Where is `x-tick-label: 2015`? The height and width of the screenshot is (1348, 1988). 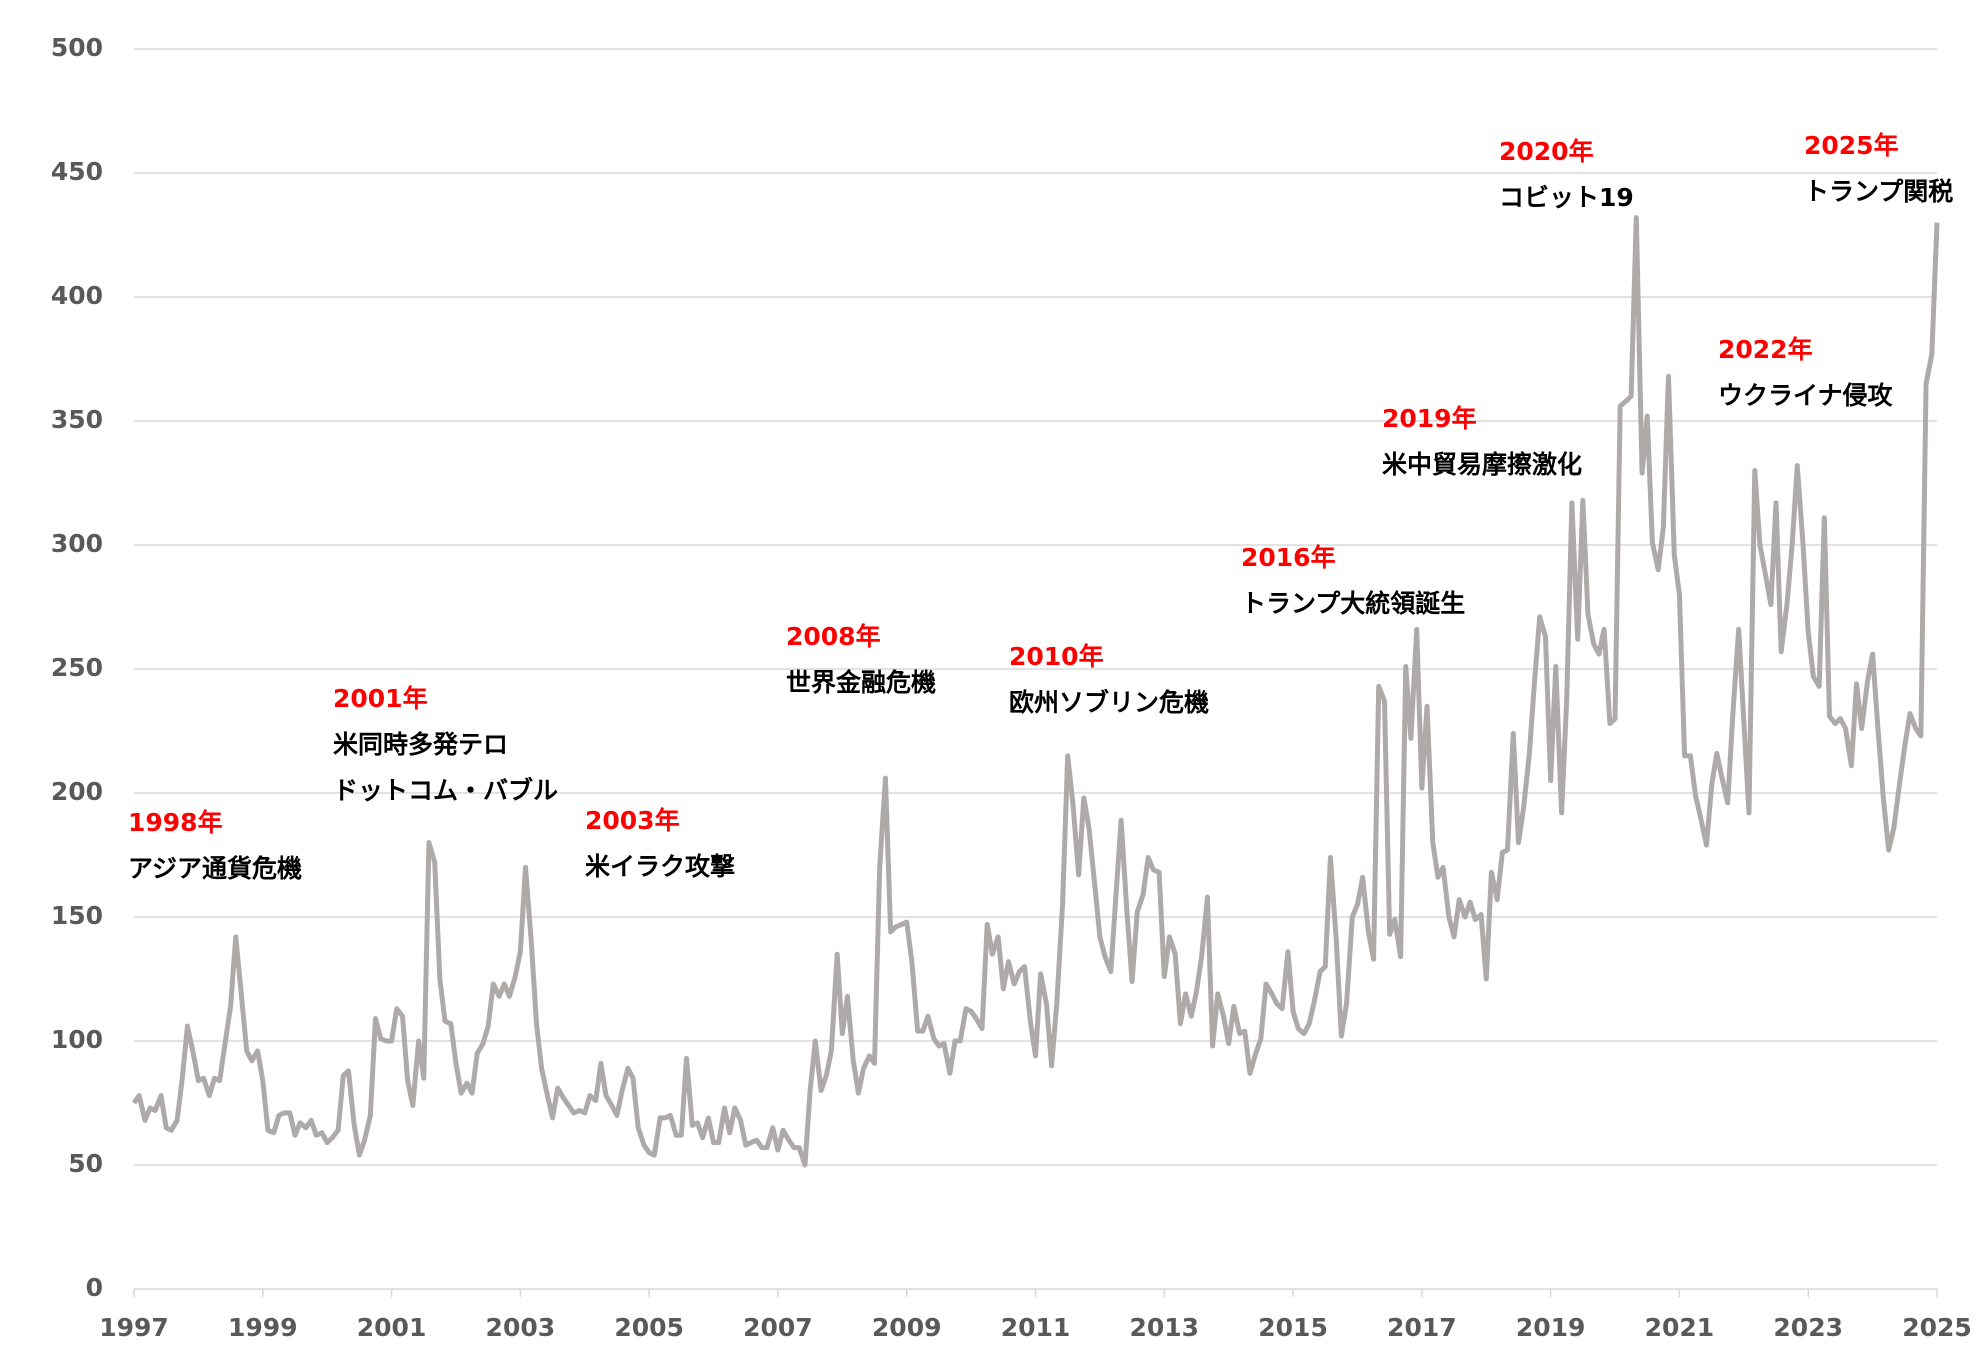 x-tick-label: 2015 is located at coordinates (1293, 1327).